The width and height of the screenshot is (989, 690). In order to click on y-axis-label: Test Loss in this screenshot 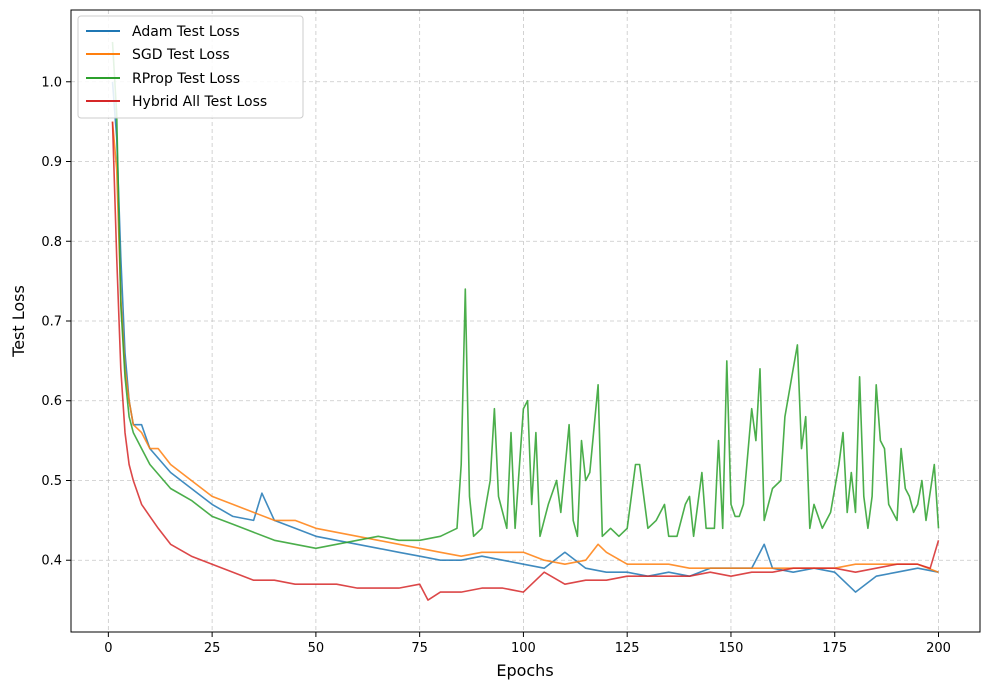, I will do `click(18, 321)`.